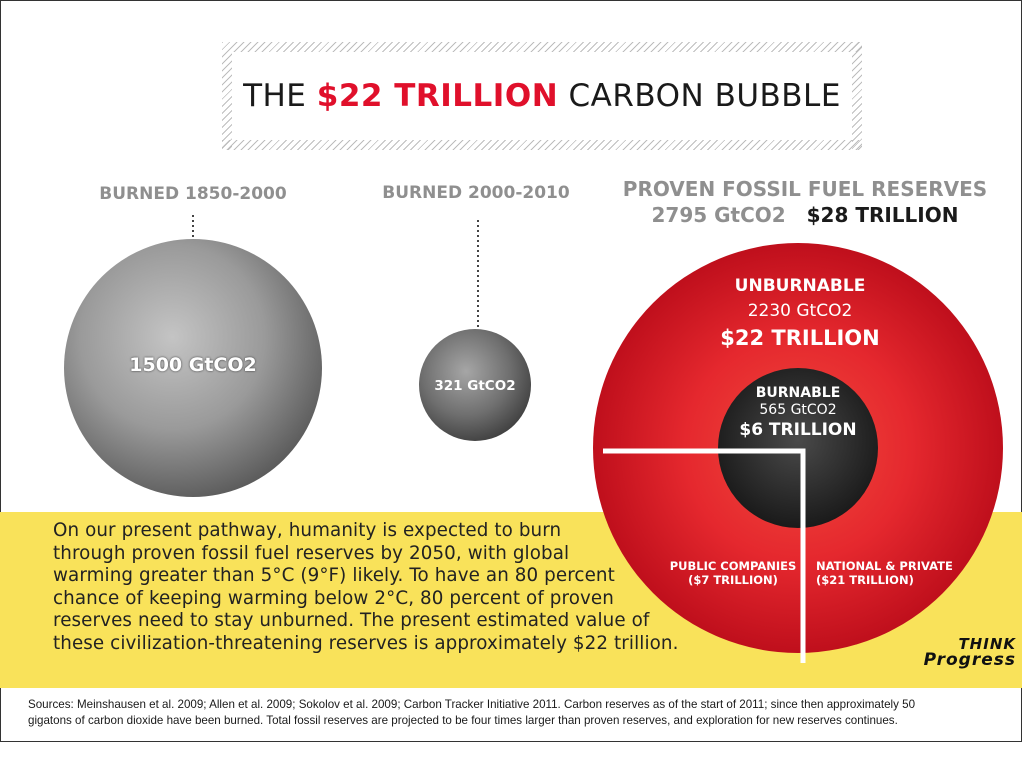 This screenshot has height=768, width=1024. Describe the element at coordinates (733, 580) in the screenshot. I see `public-companies-value: ($7 TRILLION)` at that location.